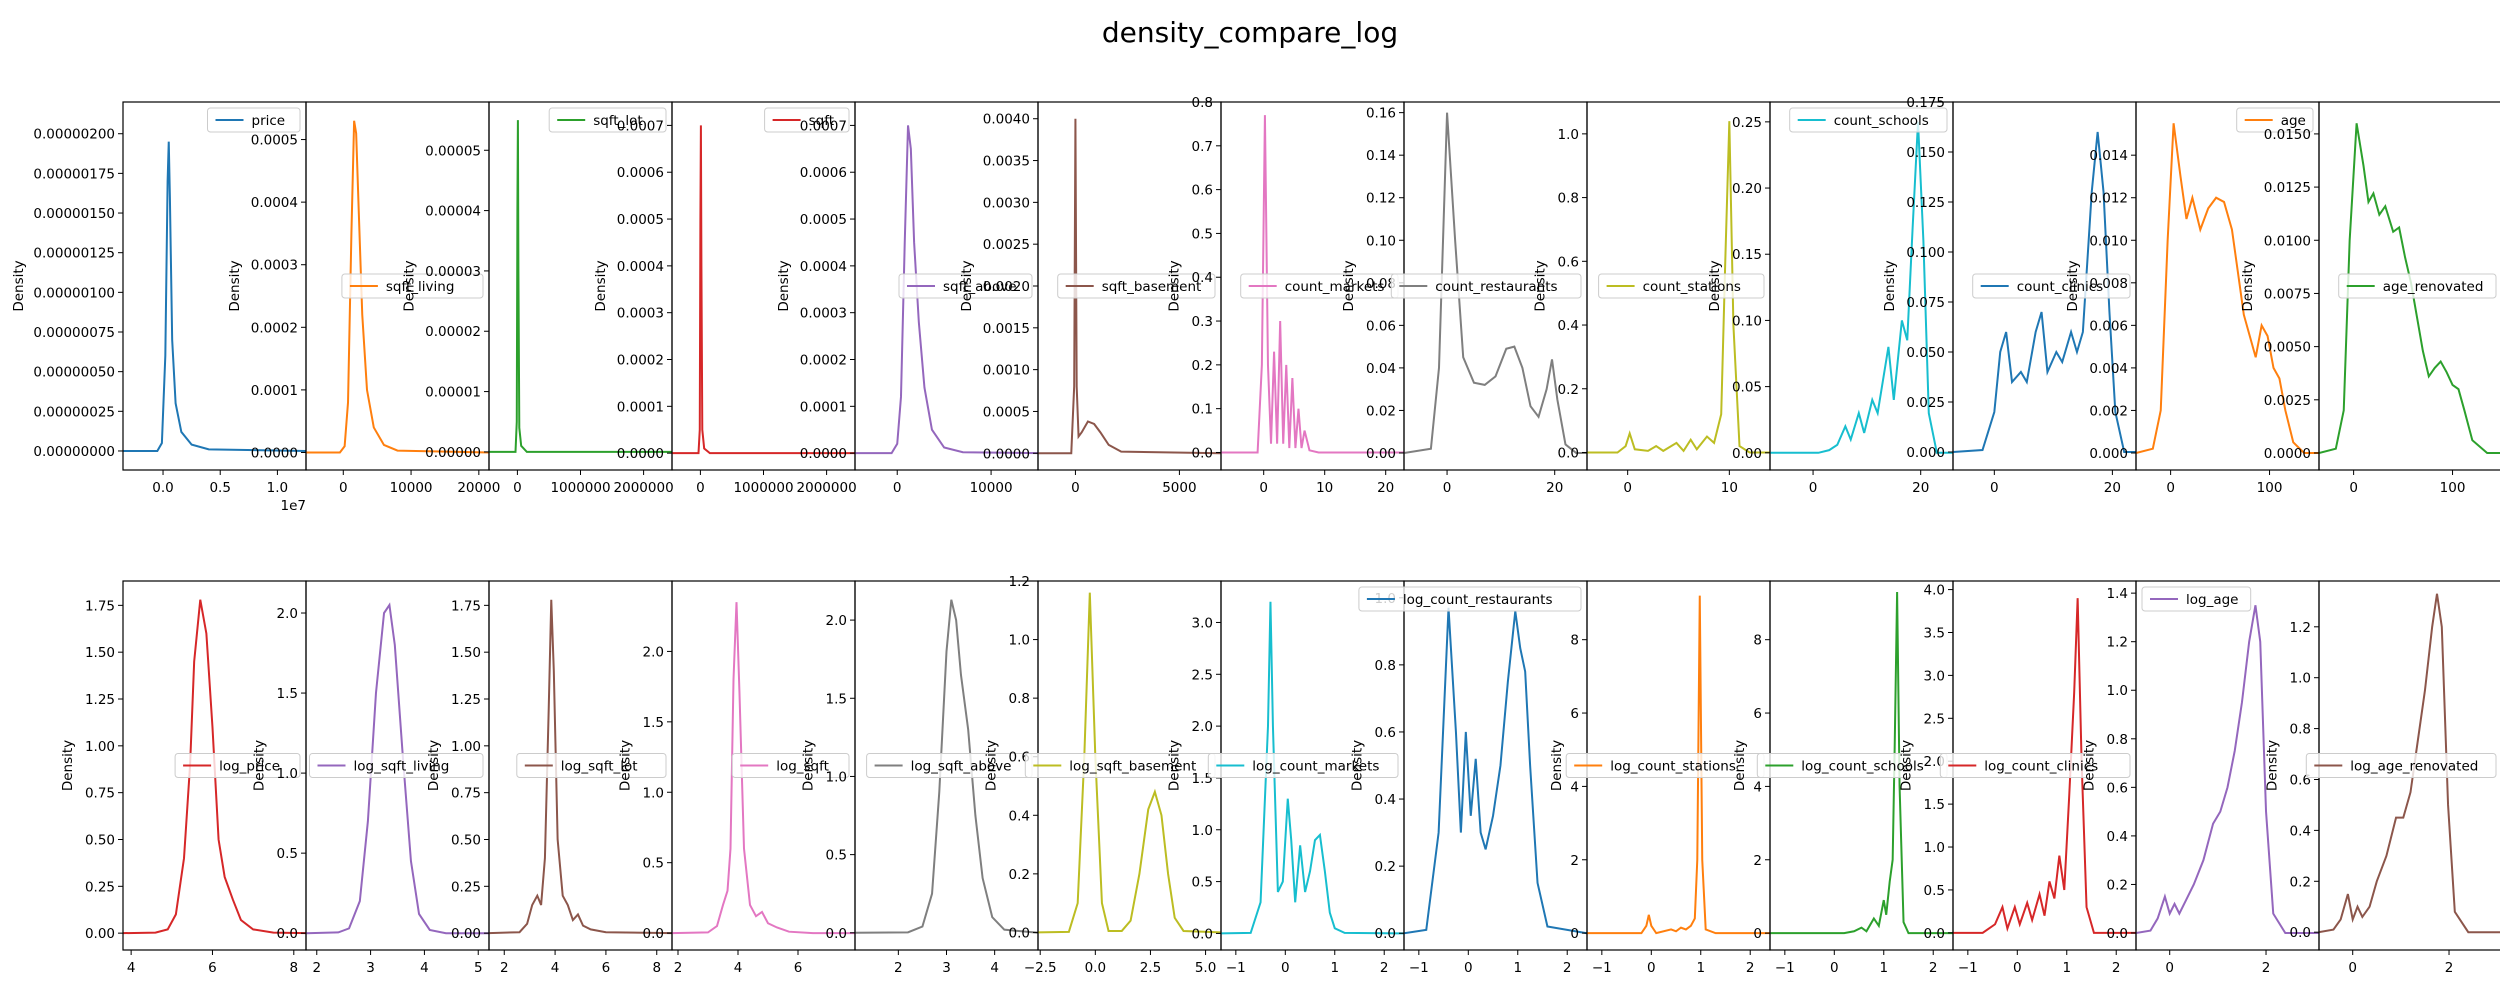 This screenshot has height=1000, width=2500. Describe the element at coordinates (2108, 156) in the screenshot. I see `y-tick-label: 0.014` at that location.